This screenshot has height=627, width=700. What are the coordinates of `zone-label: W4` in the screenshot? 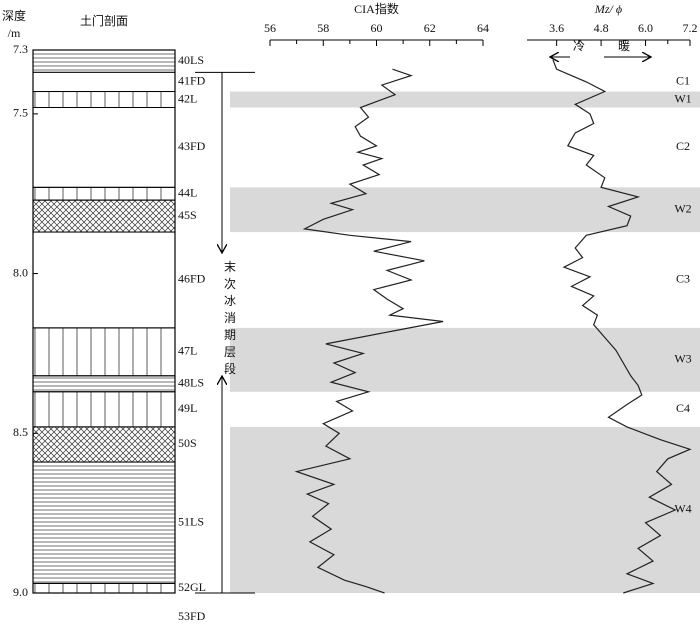 It's located at (682, 509).